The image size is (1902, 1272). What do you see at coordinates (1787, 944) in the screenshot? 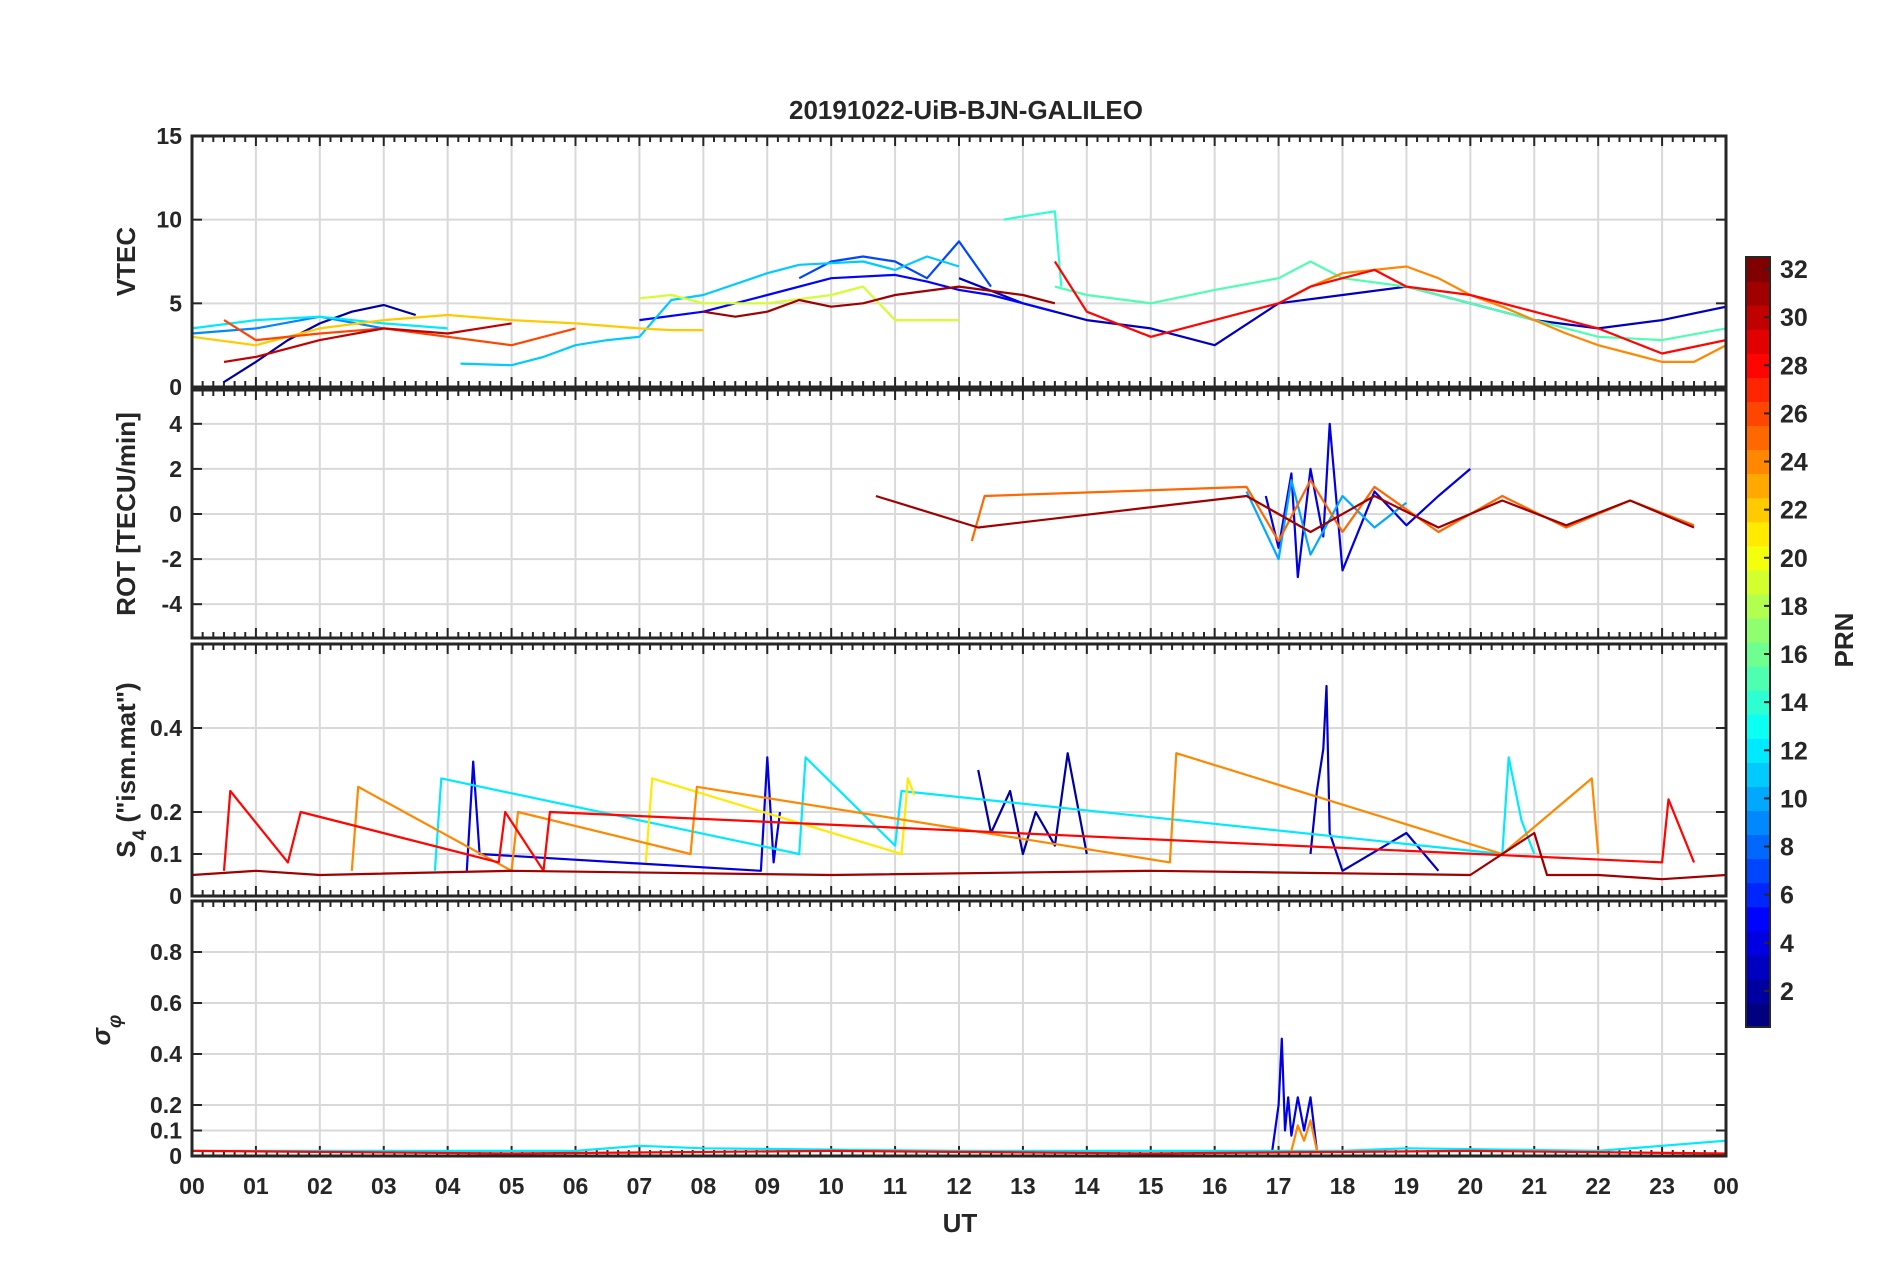
I see `colorbar-tick-label: 4` at bounding box center [1787, 944].